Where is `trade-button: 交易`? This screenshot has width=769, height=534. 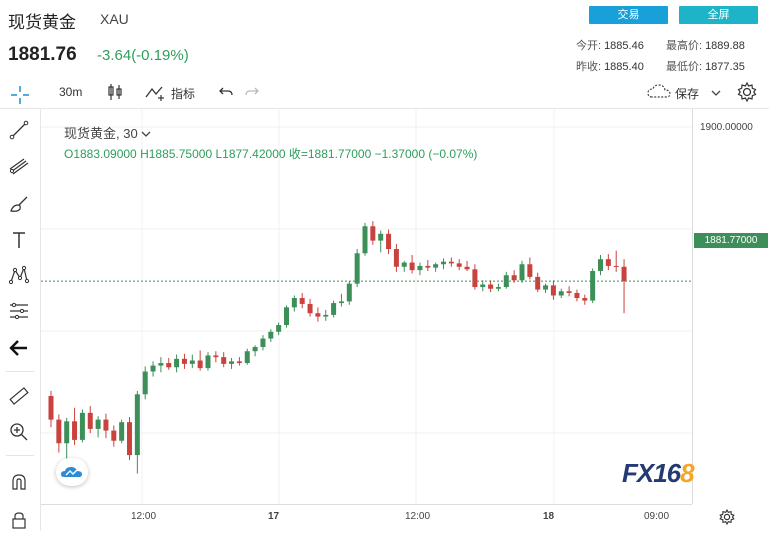 trade-button: 交易 is located at coordinates (628, 15).